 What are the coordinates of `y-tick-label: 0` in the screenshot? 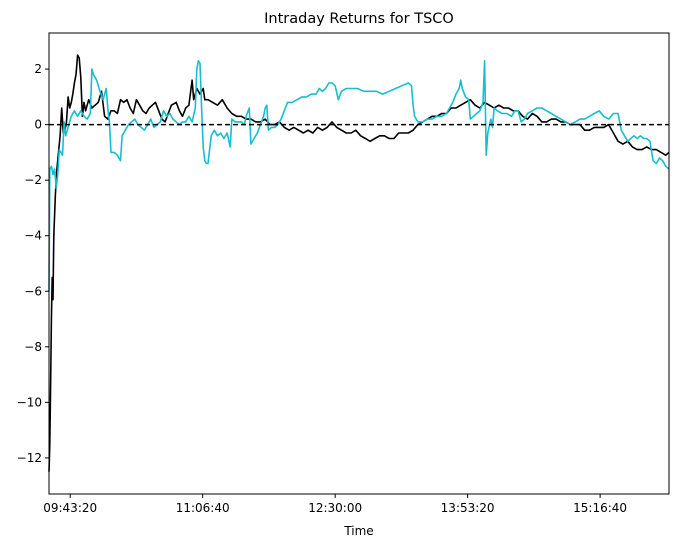 It's located at (38, 125).